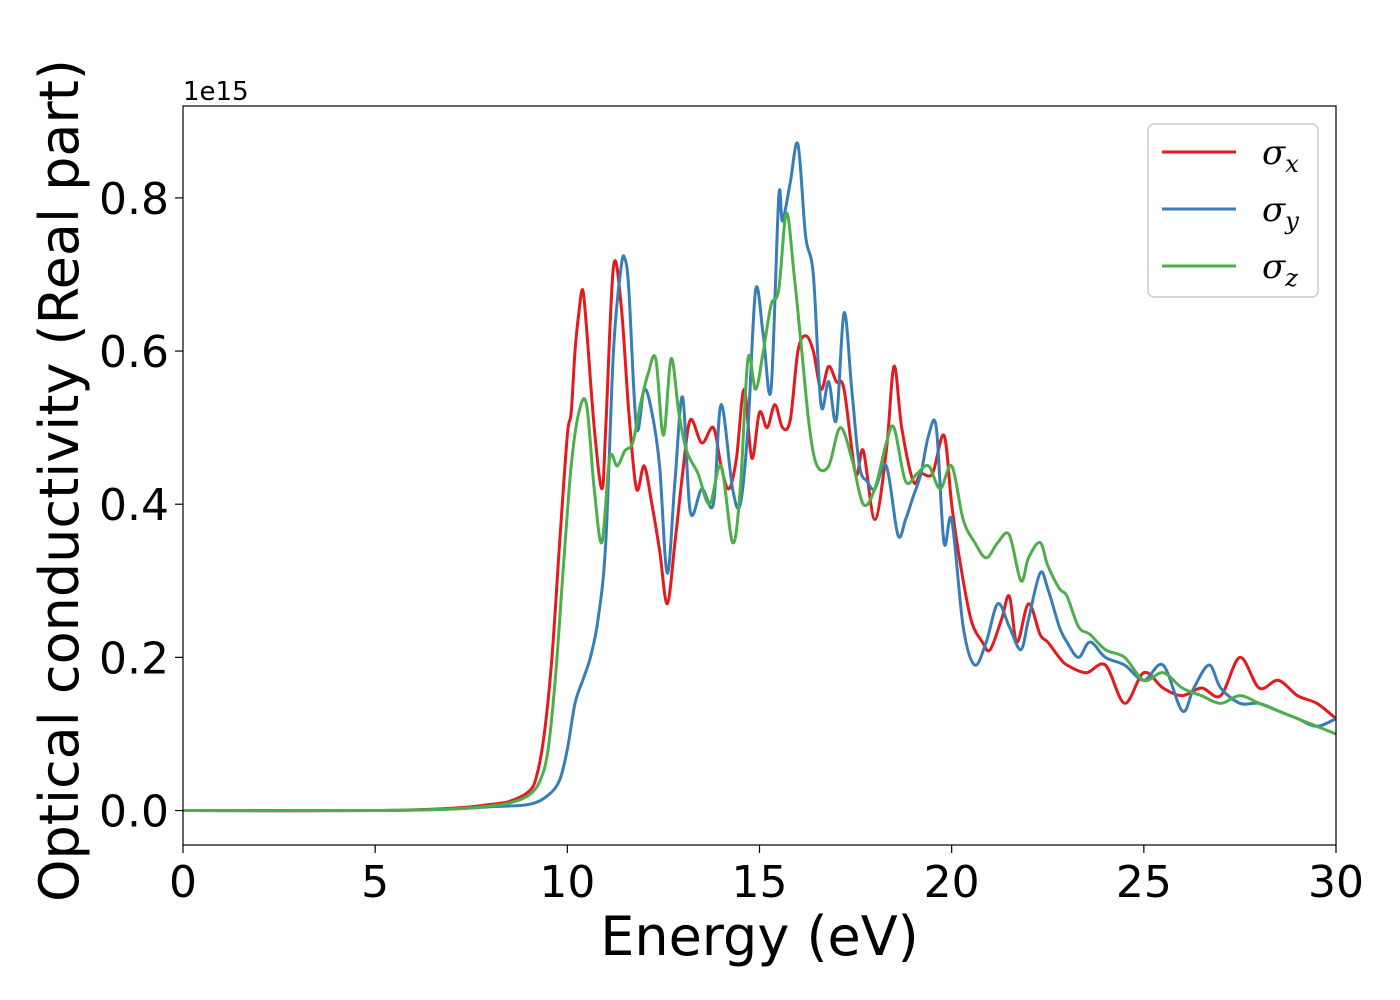 This screenshot has width=1400, height=1000. Describe the element at coordinates (1280, 269) in the screenshot. I see `legend-label-z: σz` at that location.